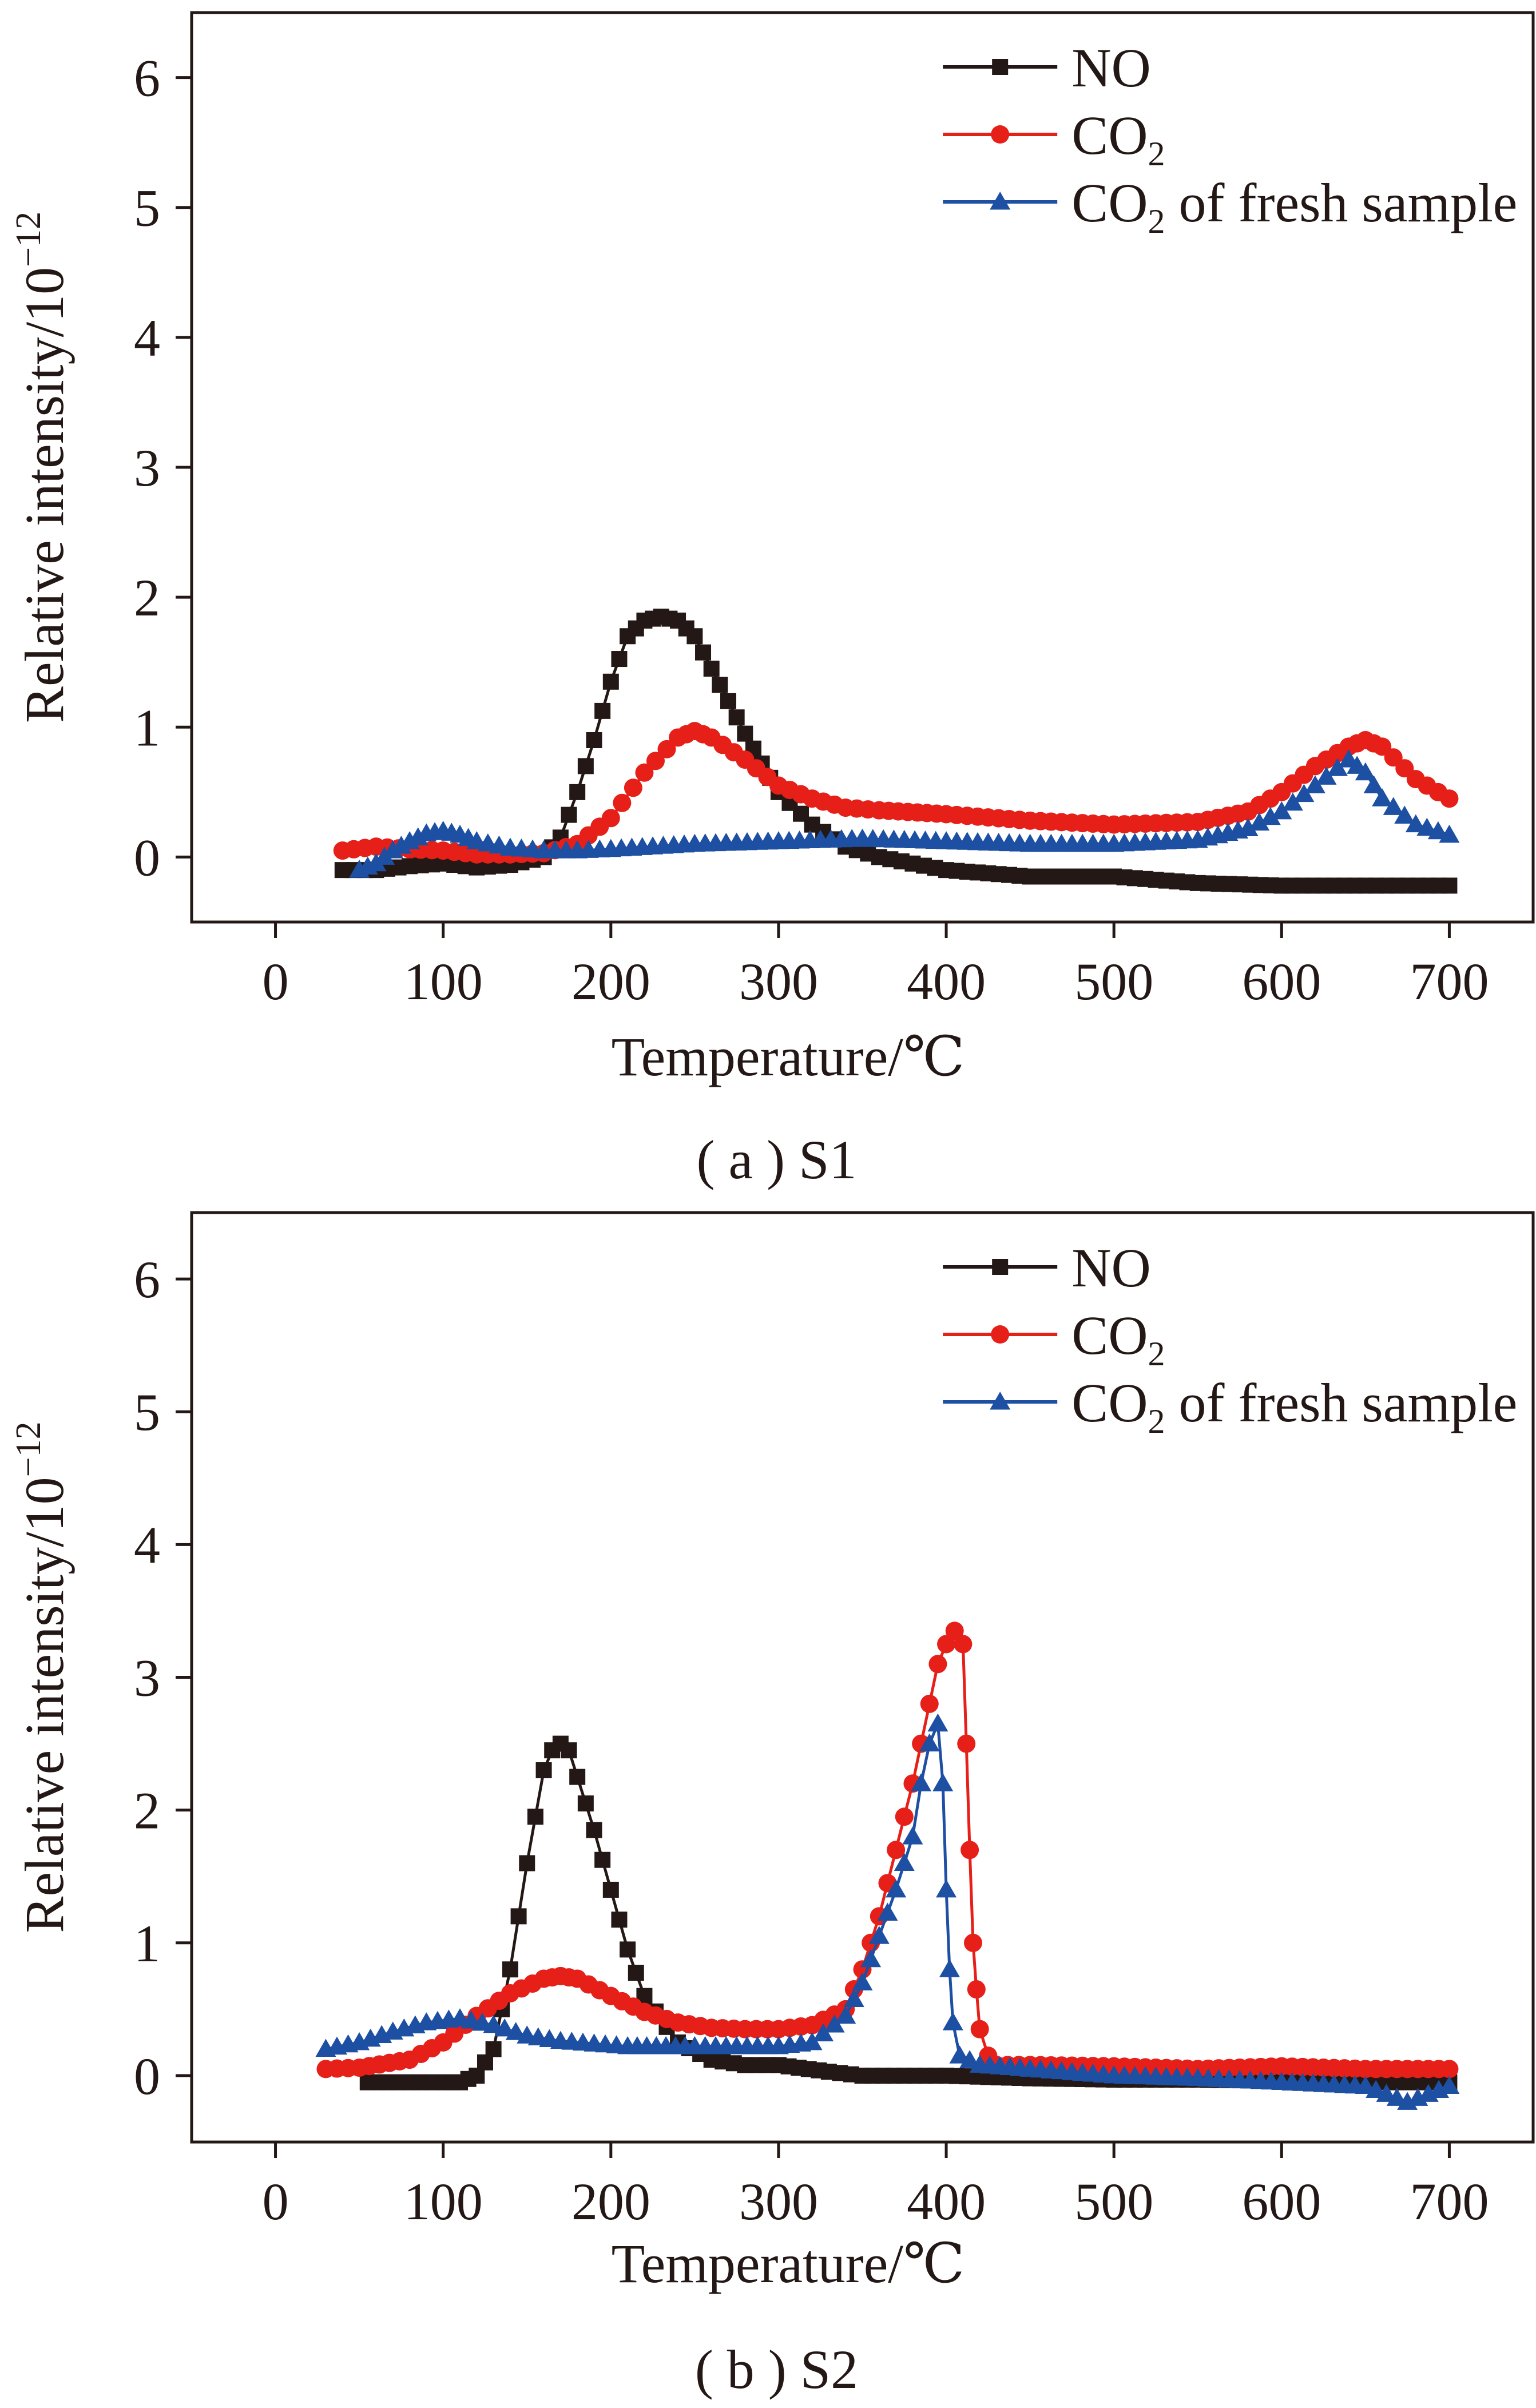  I want to click on legend-label: CO2 of fresh sample, so click(1294, 206).